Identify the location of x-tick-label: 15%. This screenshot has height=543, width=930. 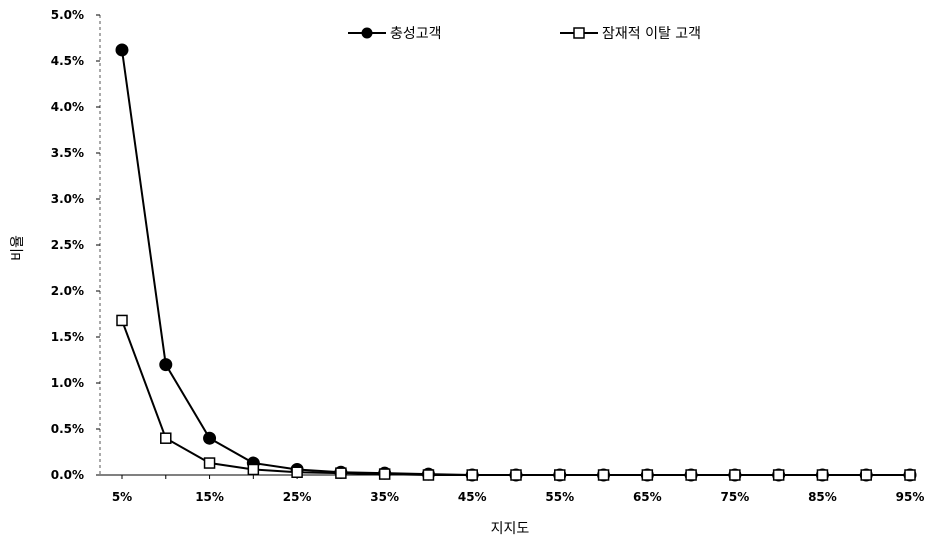
(209, 497).